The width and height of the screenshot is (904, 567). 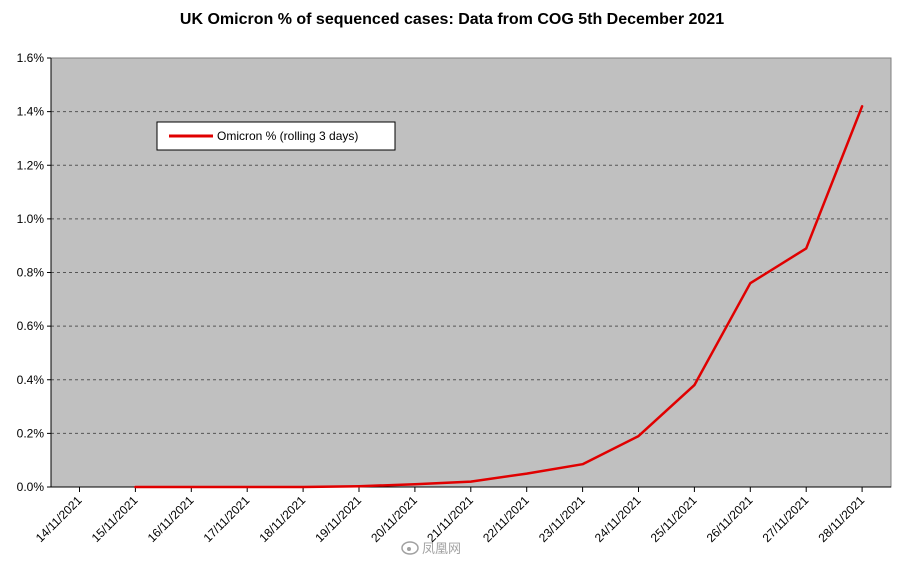 What do you see at coordinates (31, 165) in the screenshot?
I see `y-tick-label: 1.2%` at bounding box center [31, 165].